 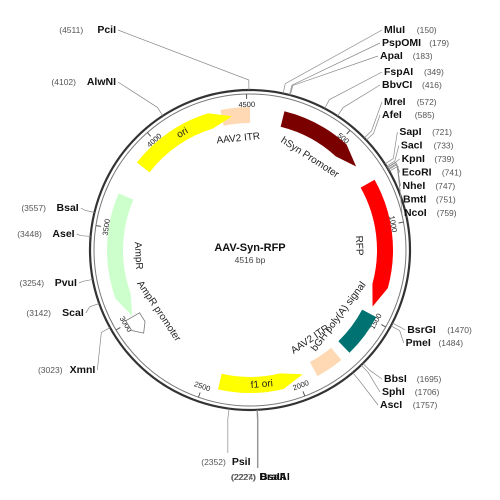 What do you see at coordinates (395, 102) in the screenshot?
I see `site-name-mrei: MreI` at bounding box center [395, 102].